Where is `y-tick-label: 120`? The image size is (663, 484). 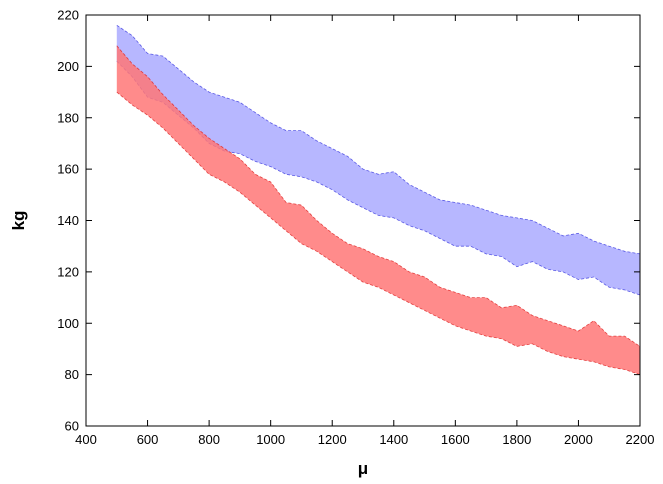 y-tick-label: 120 is located at coordinates (68, 271).